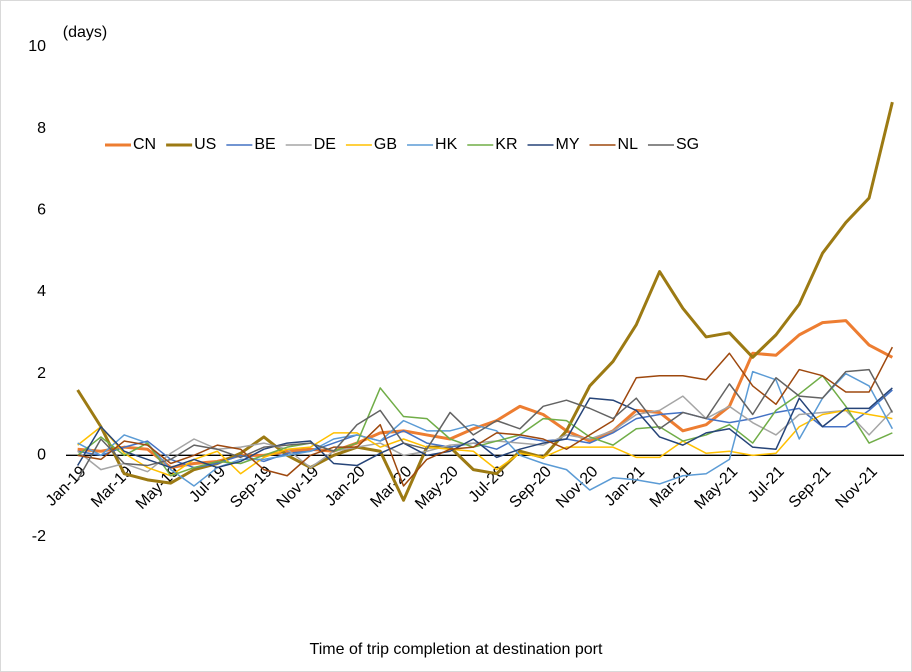 The width and height of the screenshot is (912, 672). I want to click on legend-label: NL, so click(628, 144).